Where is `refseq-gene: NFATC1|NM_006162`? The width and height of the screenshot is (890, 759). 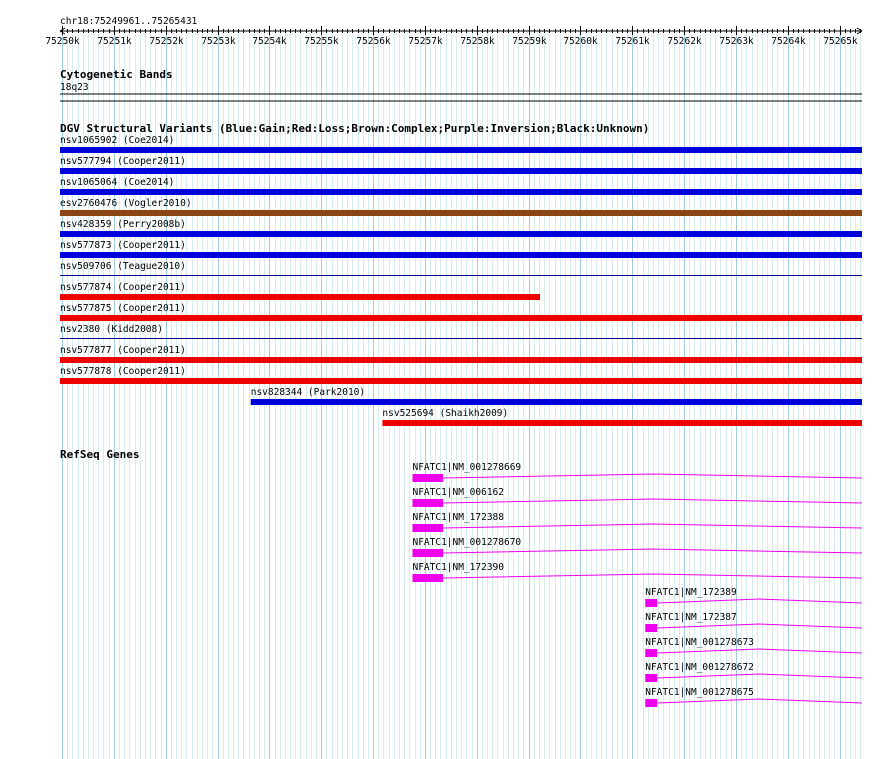
refseq-gene: NFATC1|NM_006162 is located at coordinates (637, 497).